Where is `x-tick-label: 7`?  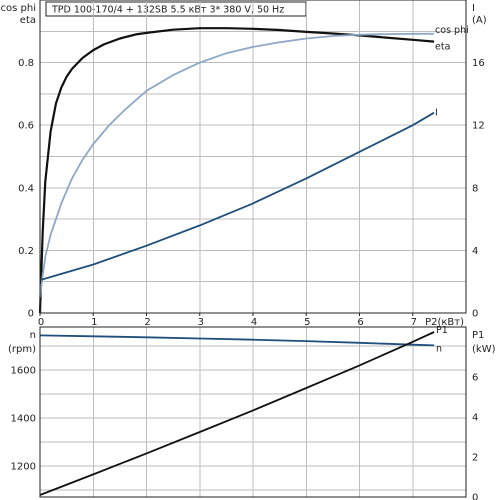
x-tick-label: 7 is located at coordinates (414, 322).